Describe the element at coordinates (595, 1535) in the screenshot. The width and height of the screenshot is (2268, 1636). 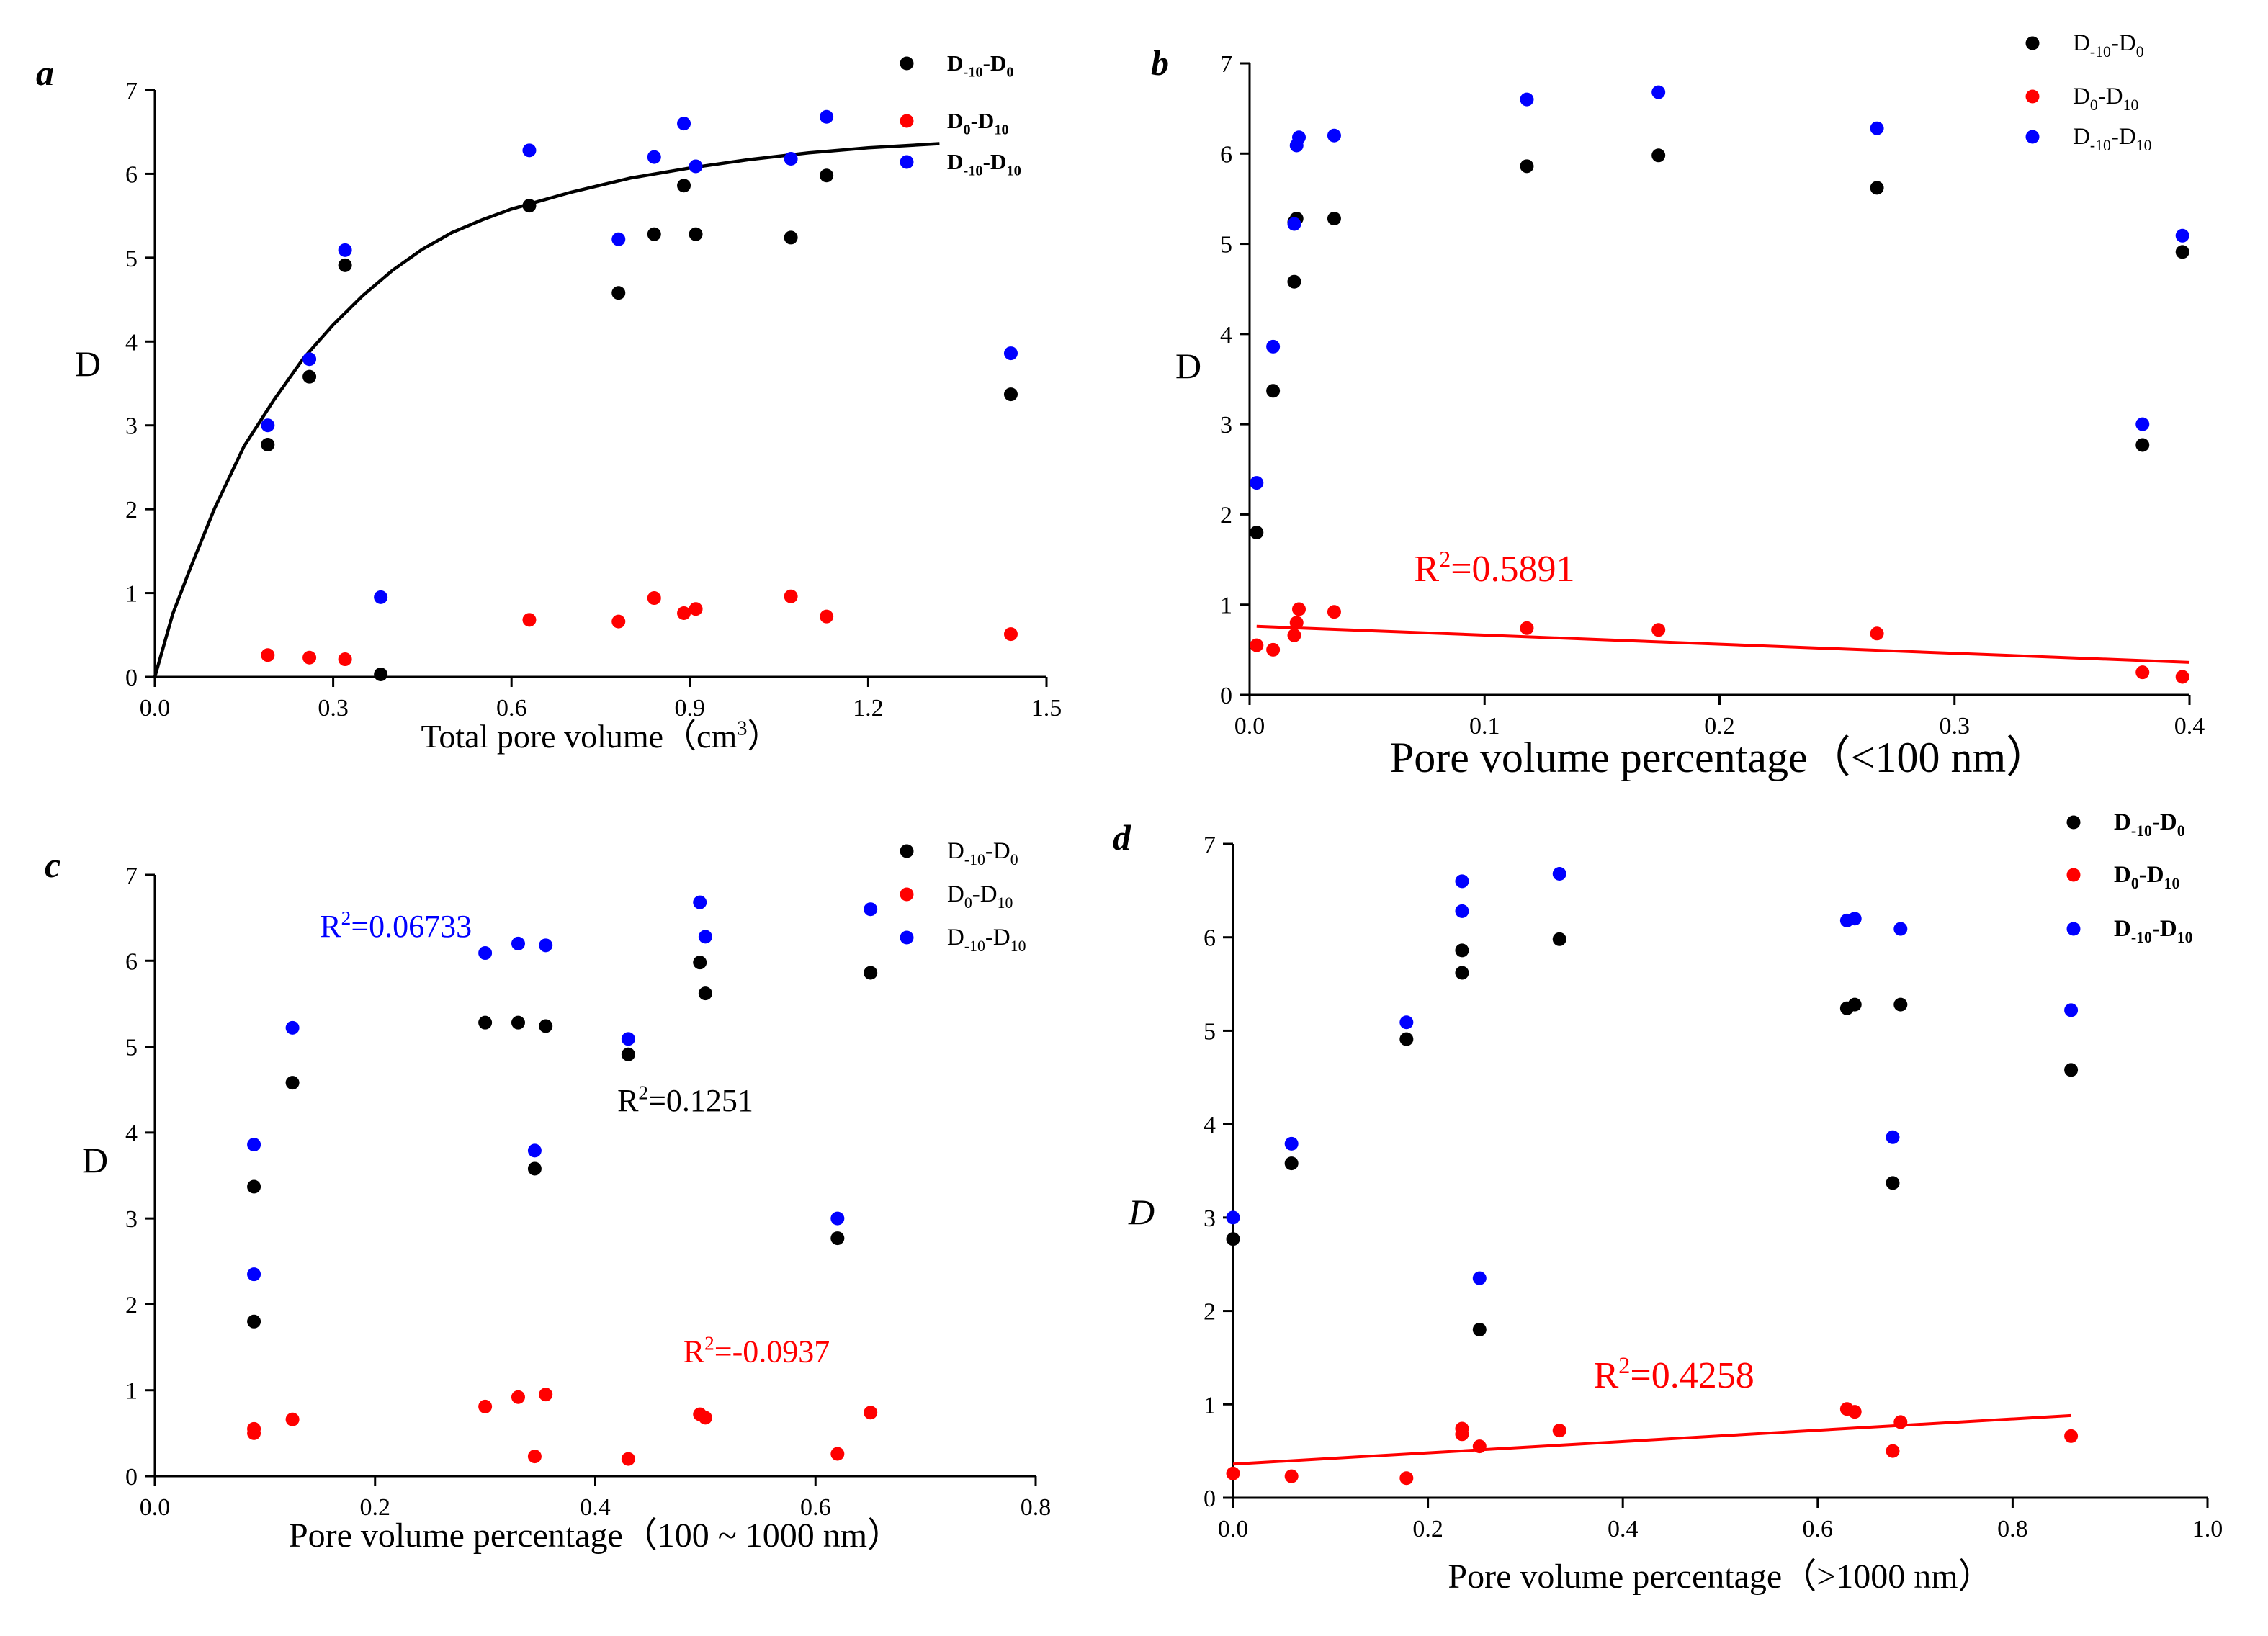
I see `x-axis-label: Pore volume percentage（100 ~ 1000 nm）` at that location.